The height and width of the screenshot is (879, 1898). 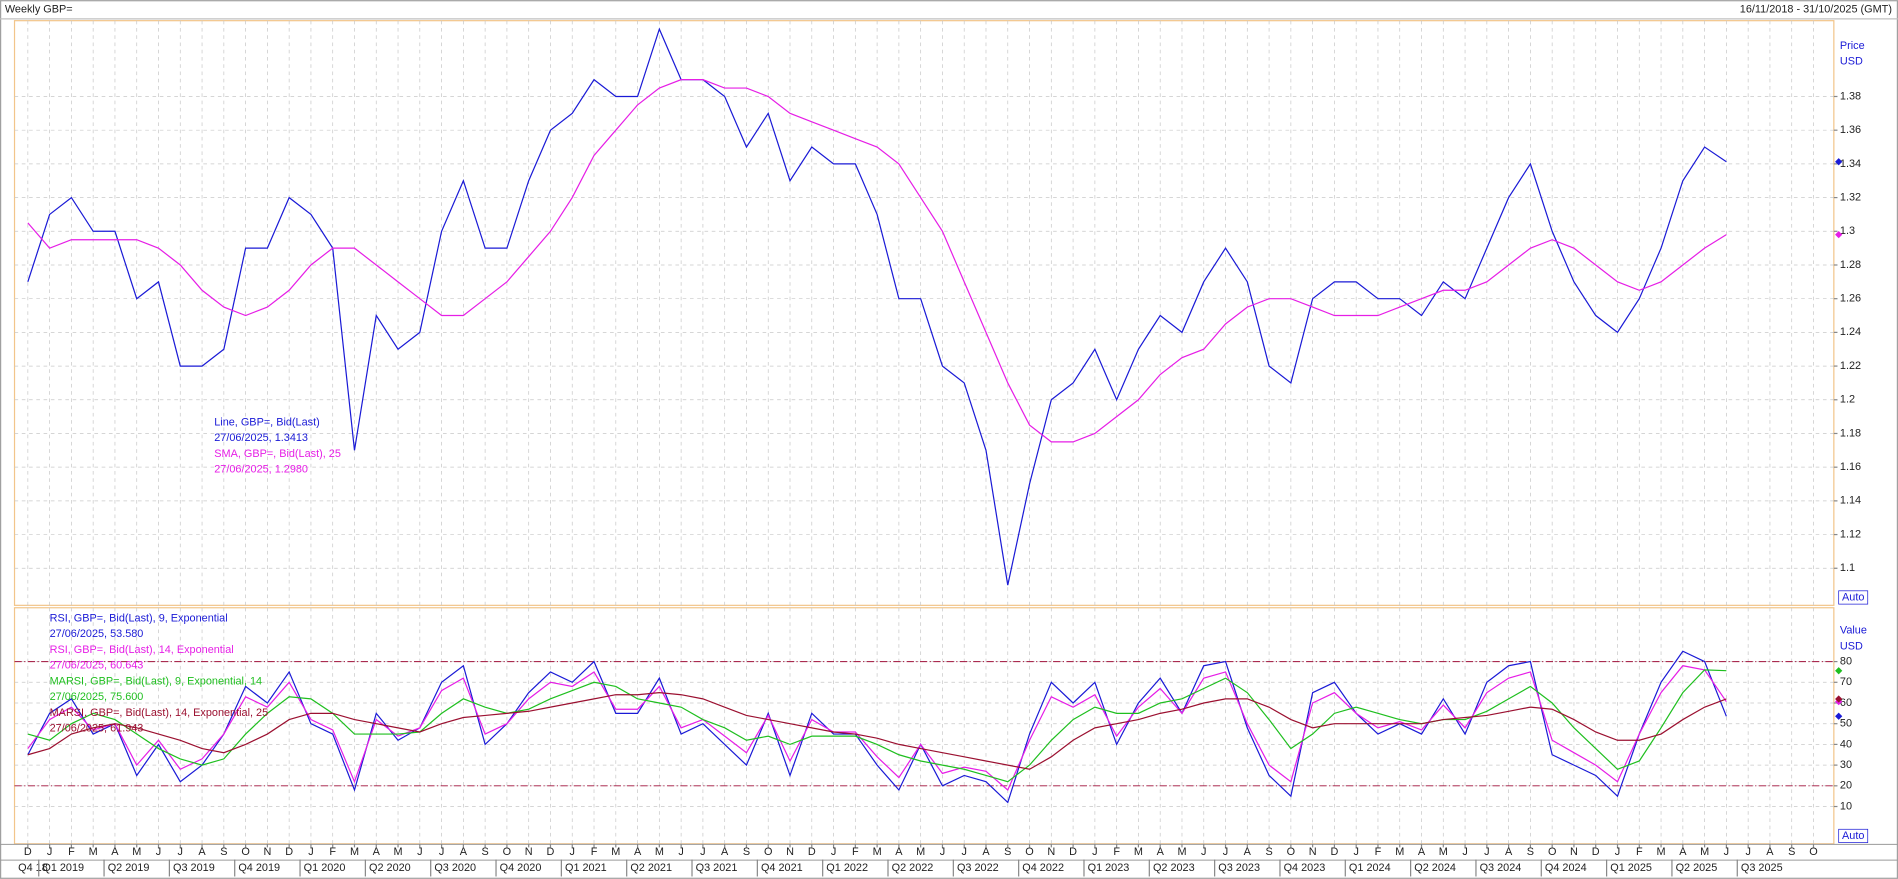 I want to click on quarter-label: Q1 2024, so click(x=1370, y=868).